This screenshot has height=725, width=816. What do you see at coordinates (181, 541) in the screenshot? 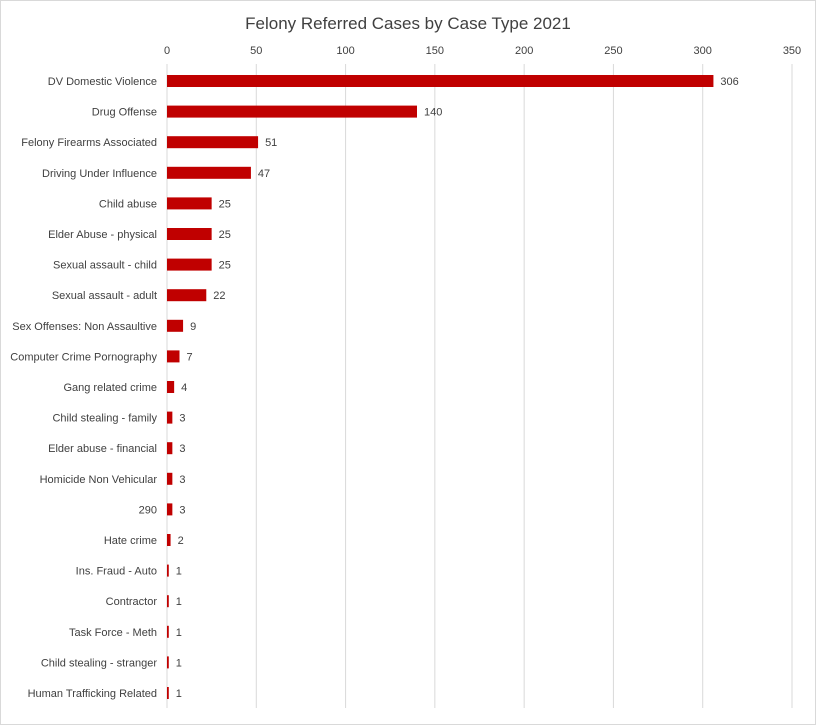
I see `data-label-15: 2` at bounding box center [181, 541].